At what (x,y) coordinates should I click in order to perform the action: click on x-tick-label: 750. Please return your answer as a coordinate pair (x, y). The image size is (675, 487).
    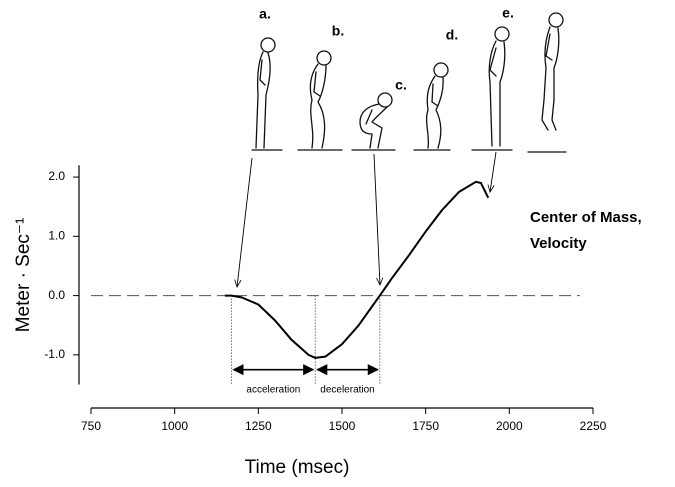
    Looking at the image, I should click on (91, 426).